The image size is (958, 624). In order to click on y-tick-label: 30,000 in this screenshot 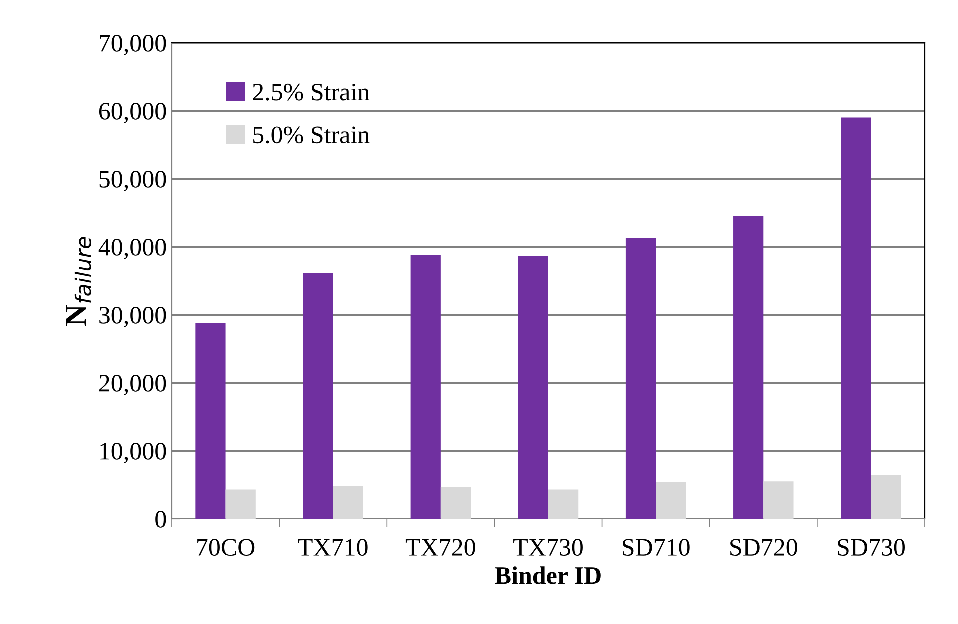, I will do `click(133, 317)`.